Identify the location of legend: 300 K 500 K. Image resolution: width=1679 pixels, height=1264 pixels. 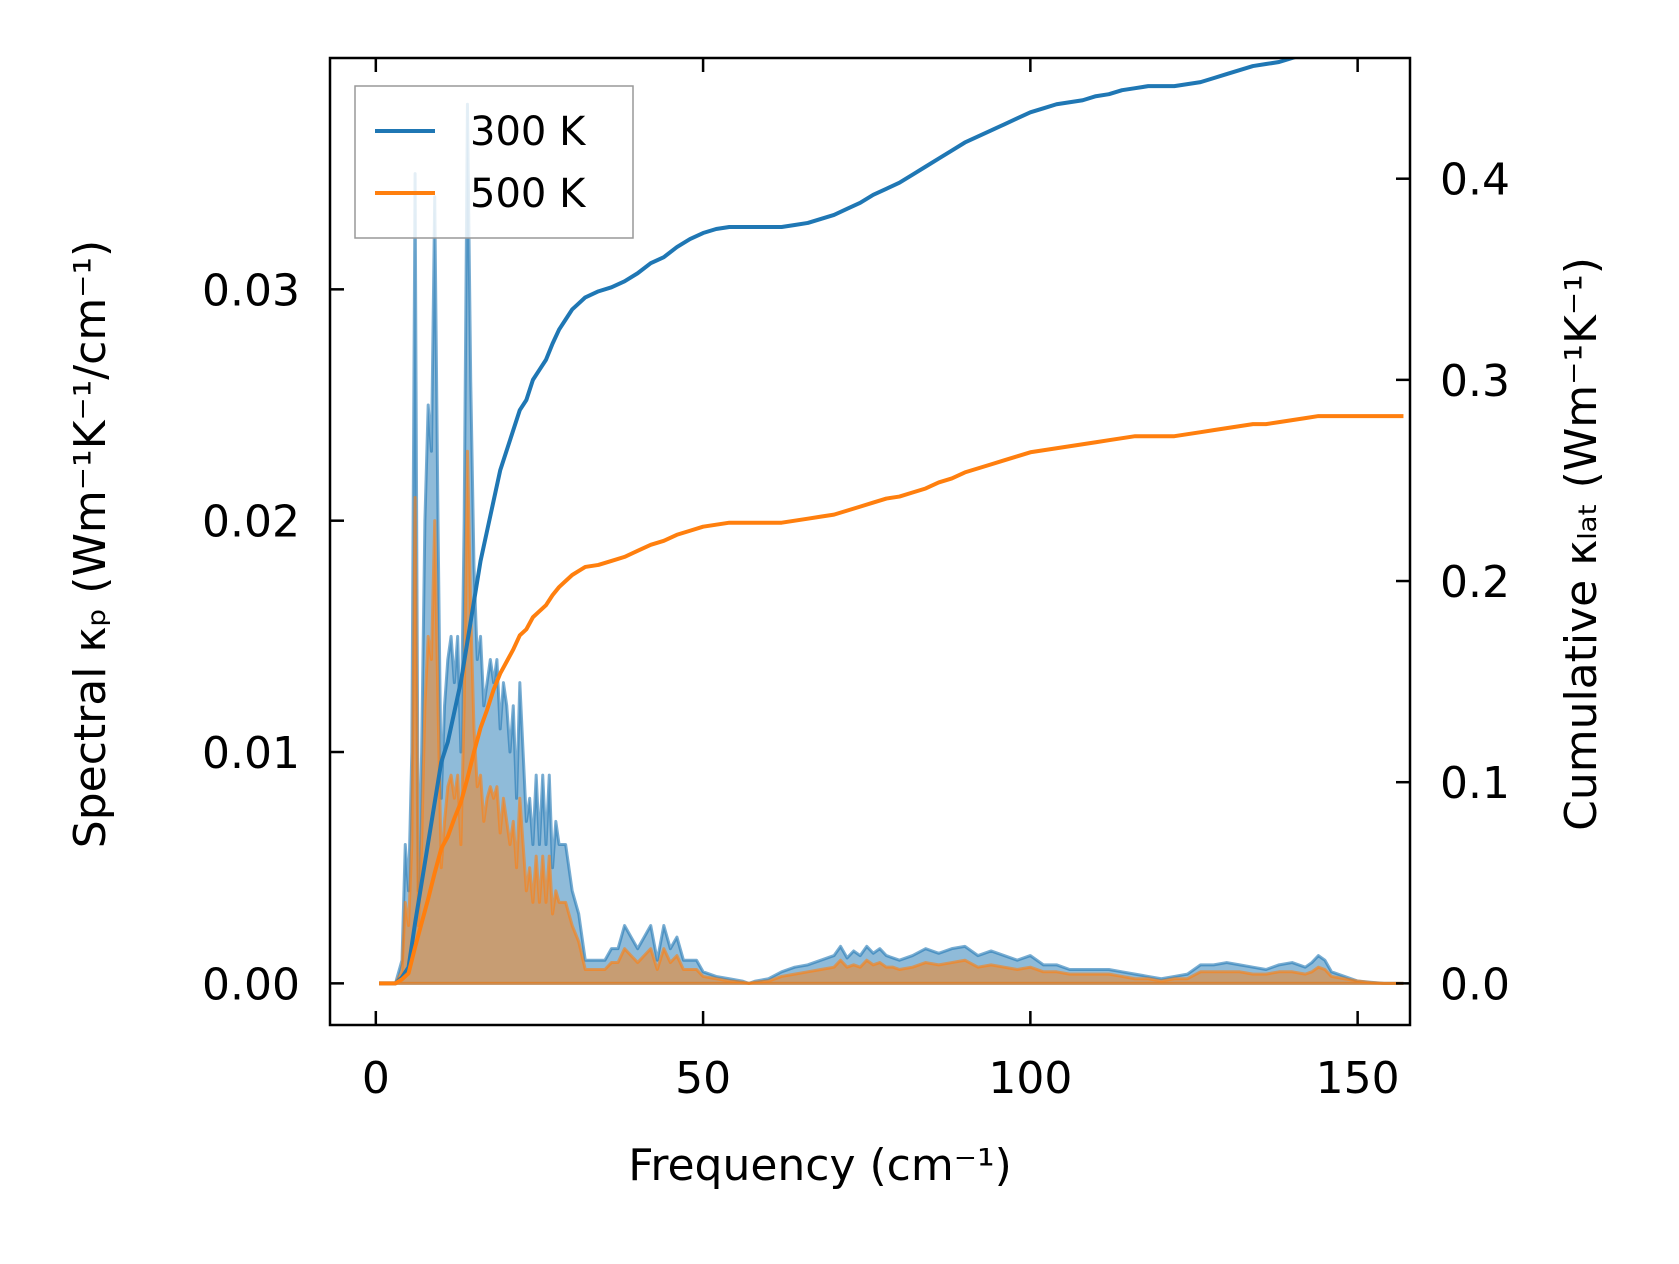
(494, 162).